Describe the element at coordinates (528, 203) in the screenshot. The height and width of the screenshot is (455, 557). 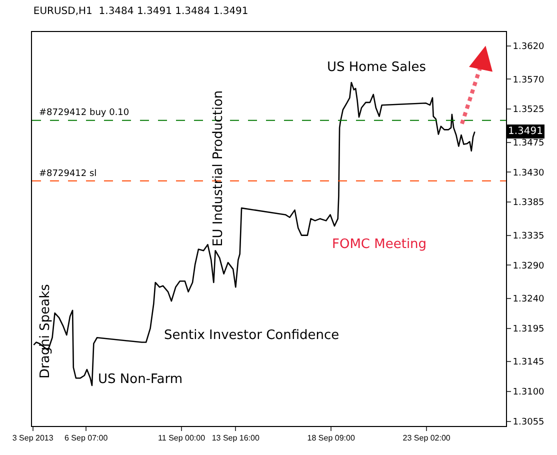
I see `y-tick-label: 1.3385` at that location.